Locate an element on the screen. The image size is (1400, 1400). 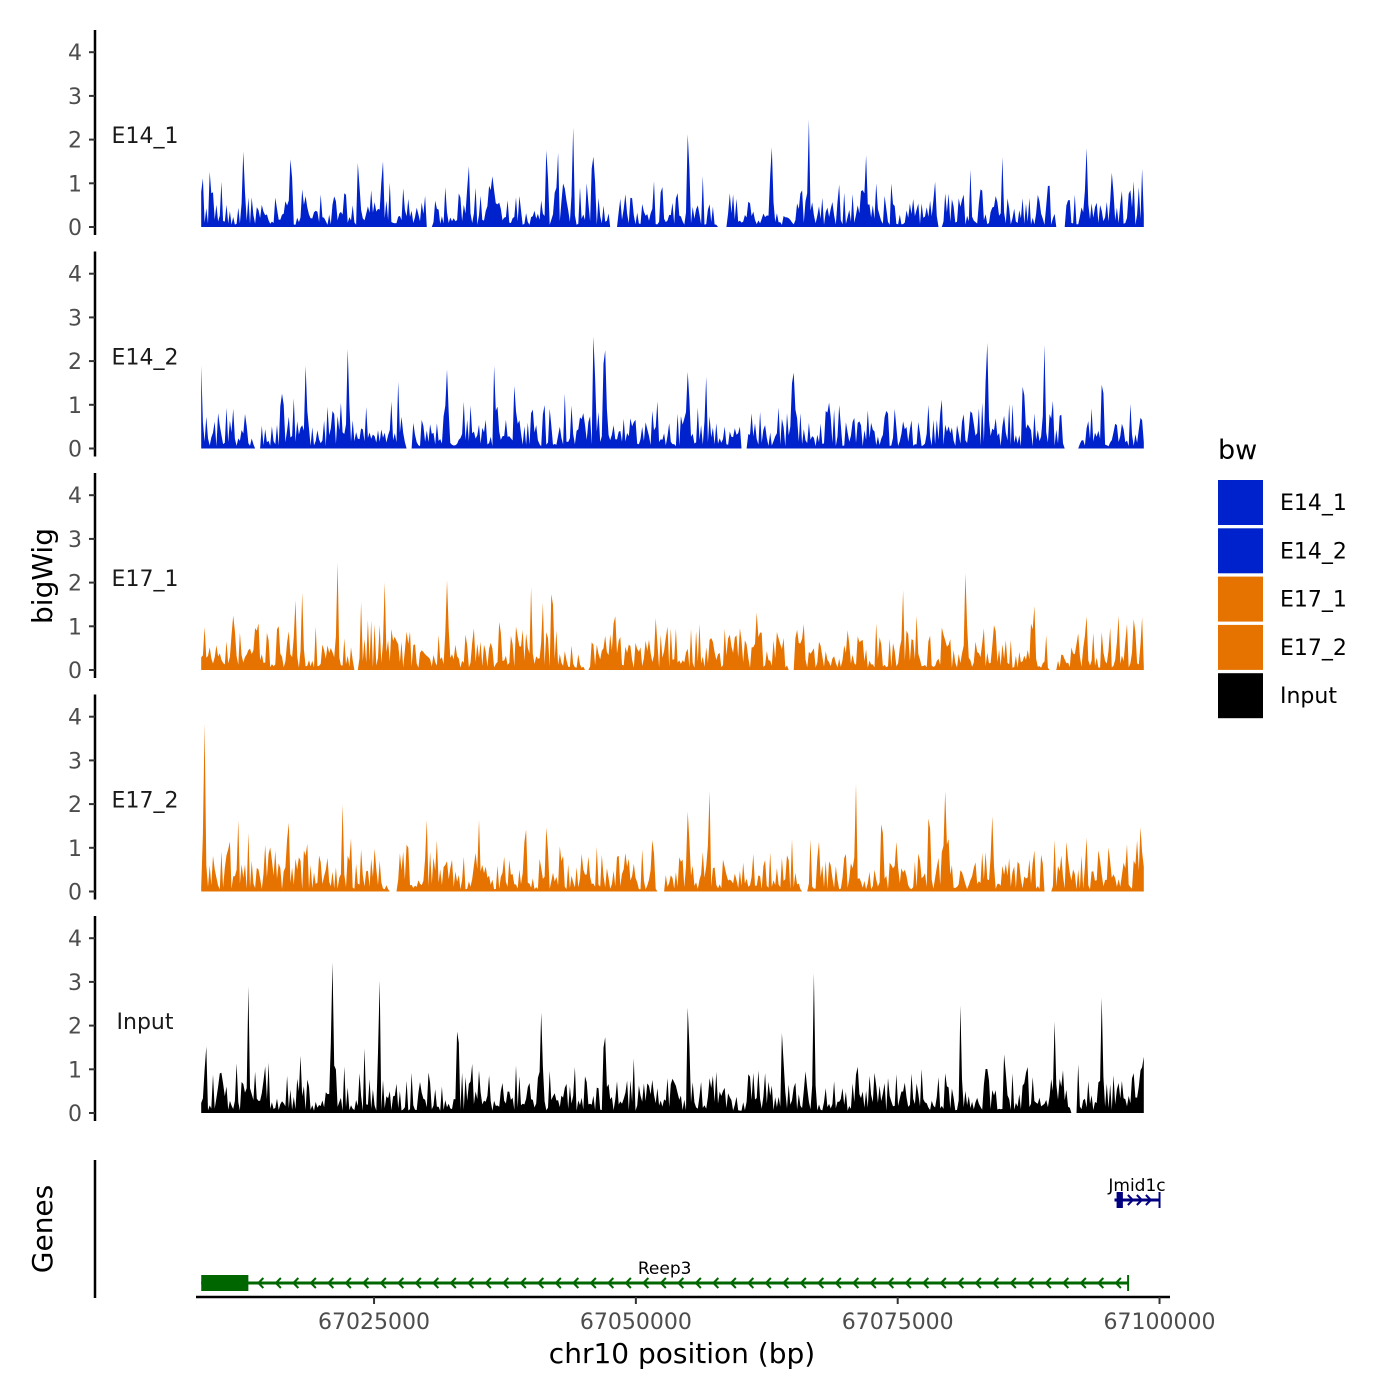
legend-title: bw is located at coordinates (1237, 450).